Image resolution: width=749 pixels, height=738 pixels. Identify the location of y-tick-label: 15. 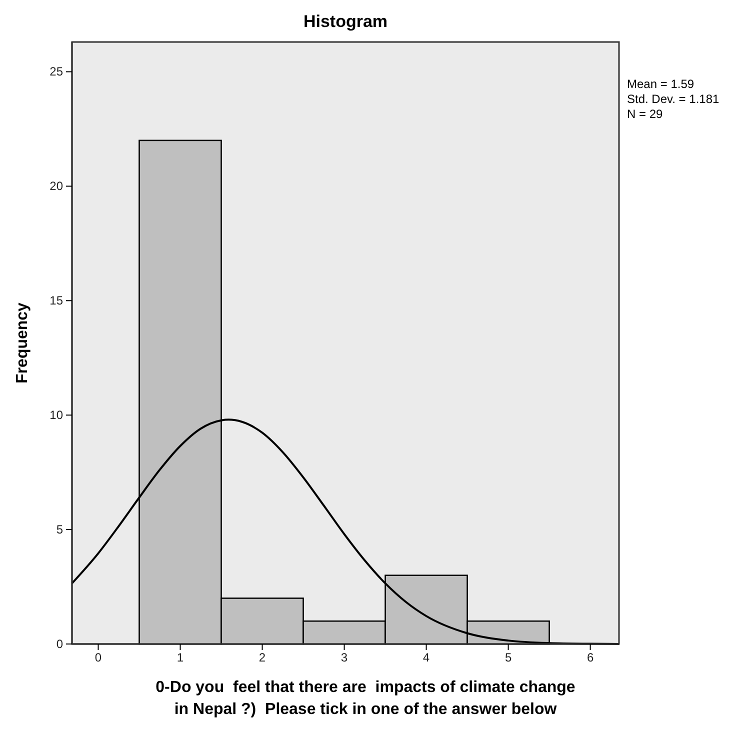
(57, 300).